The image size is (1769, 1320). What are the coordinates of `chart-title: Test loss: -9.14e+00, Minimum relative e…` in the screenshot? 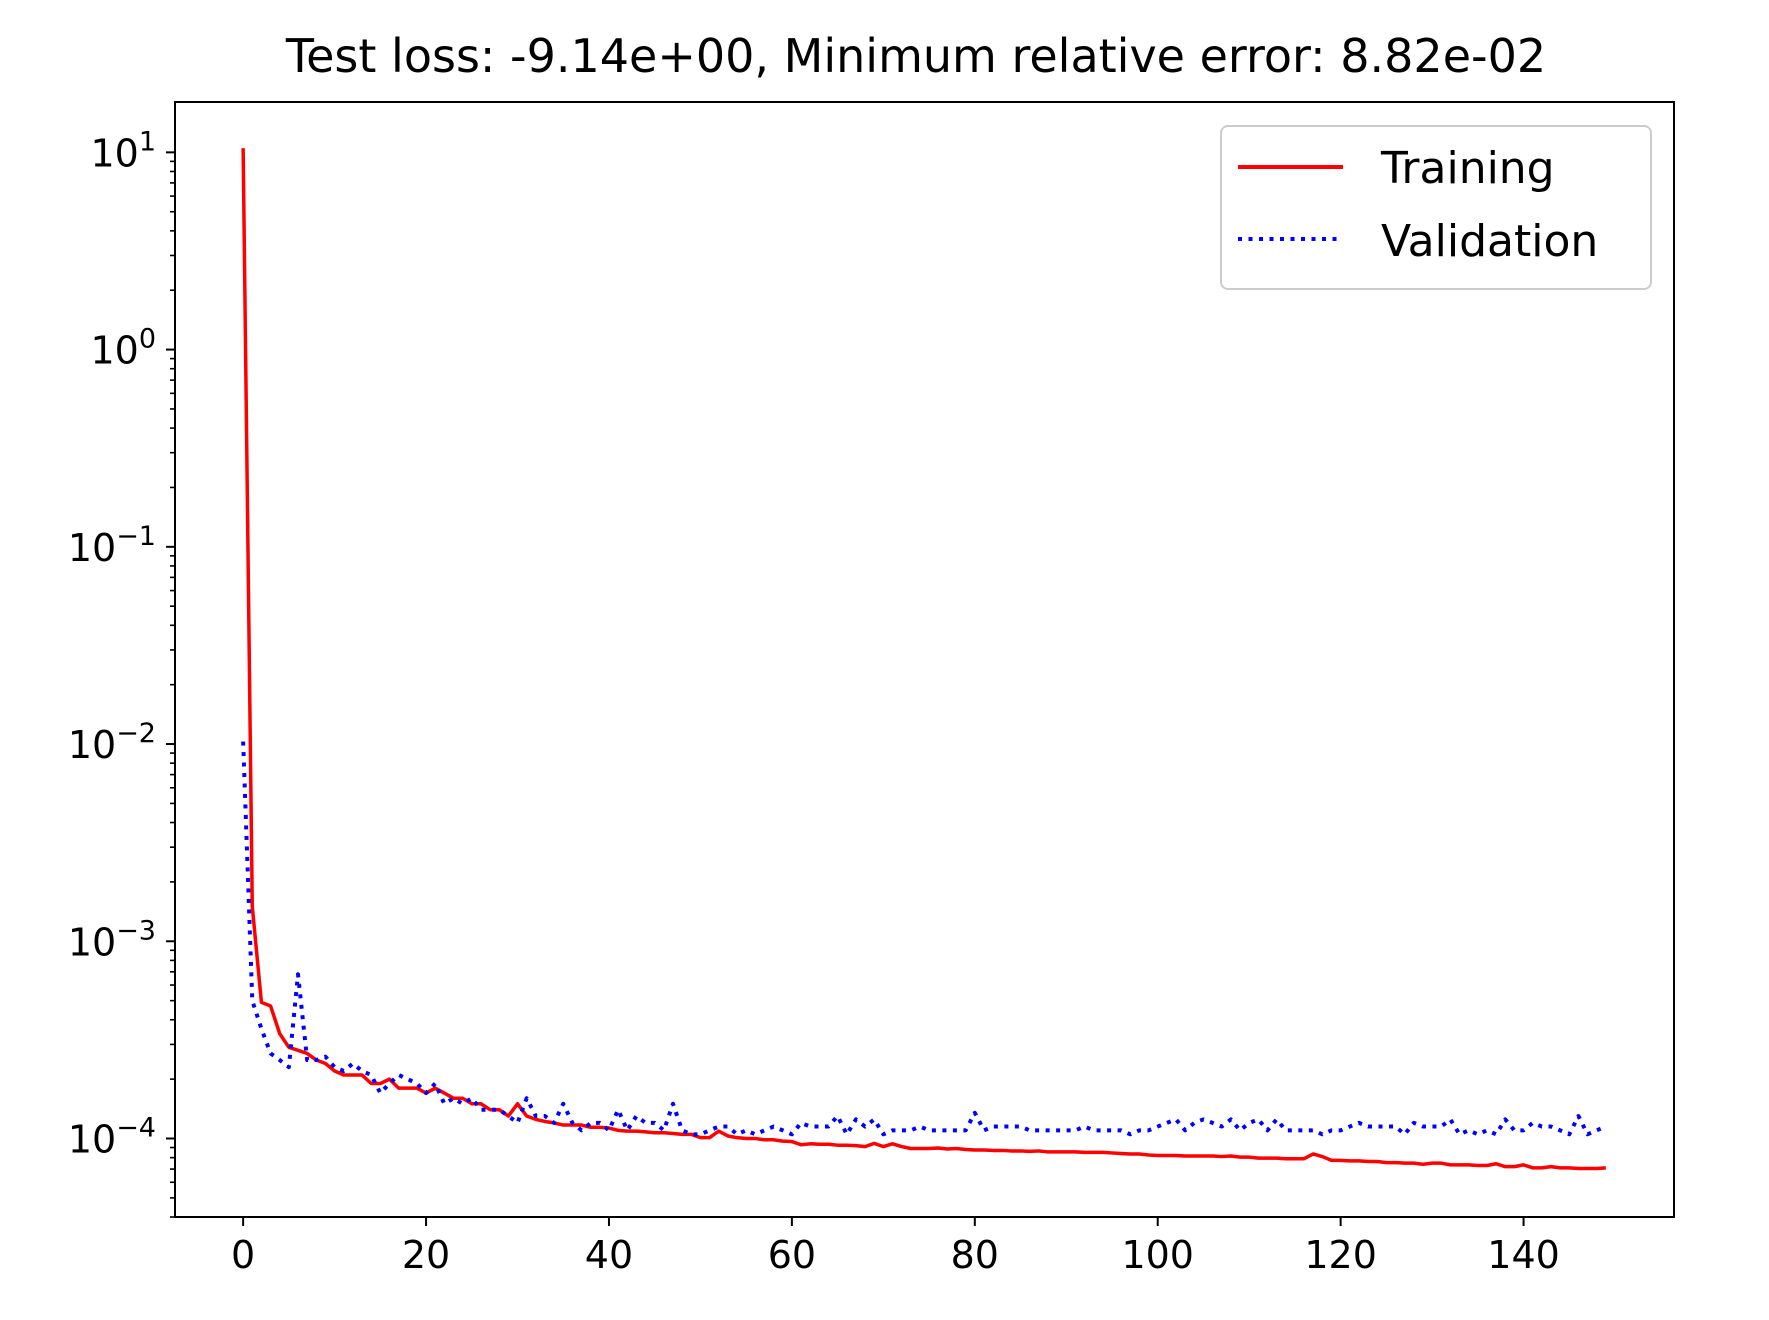 It's located at (915, 56).